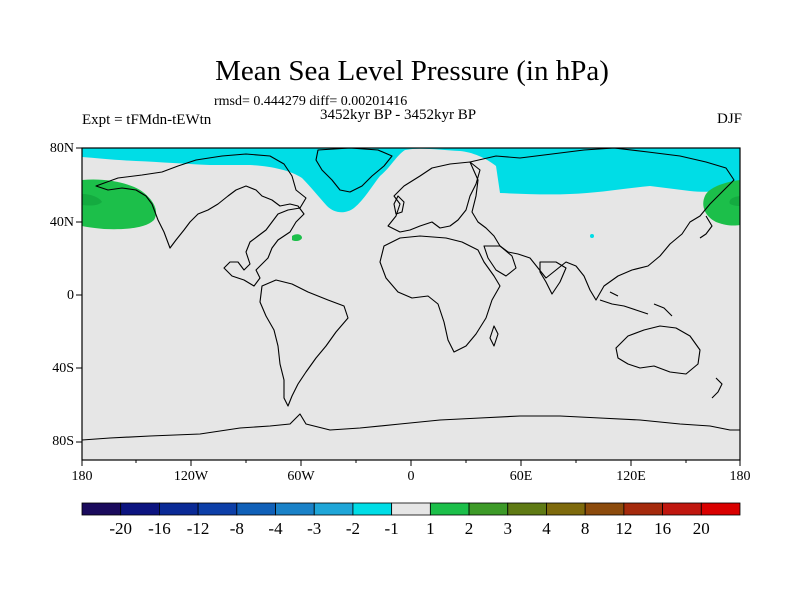 This screenshot has height=600, width=800. I want to click on lat-label-40s: 40S, so click(63, 368).